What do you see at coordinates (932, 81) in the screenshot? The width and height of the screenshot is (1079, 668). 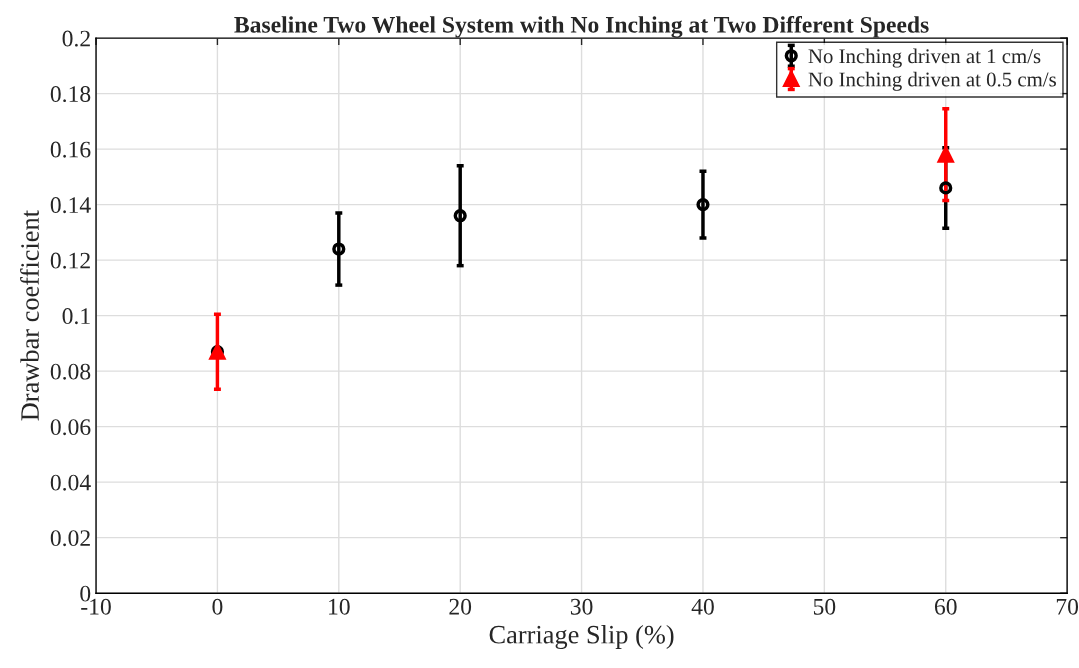 I see `legend-label: No Inching driven at 0.5 cm/s` at bounding box center [932, 81].